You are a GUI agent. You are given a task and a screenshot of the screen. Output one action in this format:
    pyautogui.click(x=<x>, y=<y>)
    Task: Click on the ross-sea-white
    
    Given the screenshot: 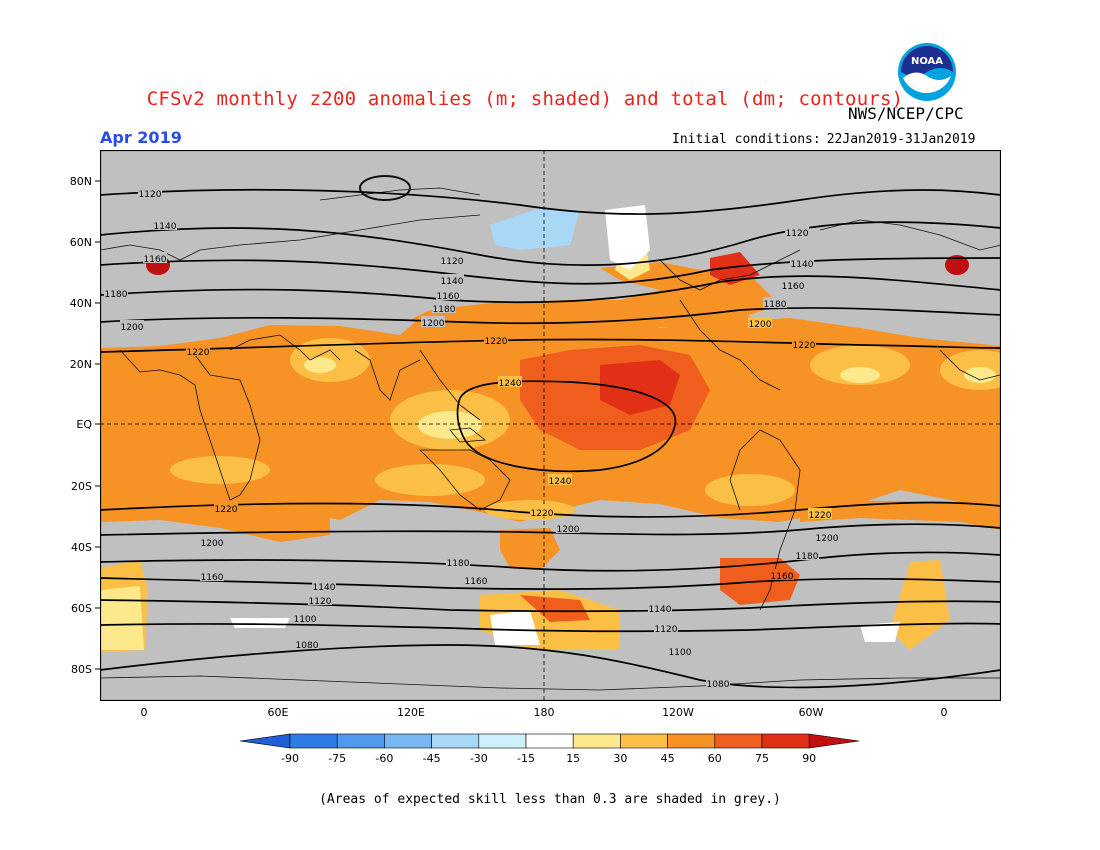 What is the action you would take?
    pyautogui.click(x=515, y=627)
    